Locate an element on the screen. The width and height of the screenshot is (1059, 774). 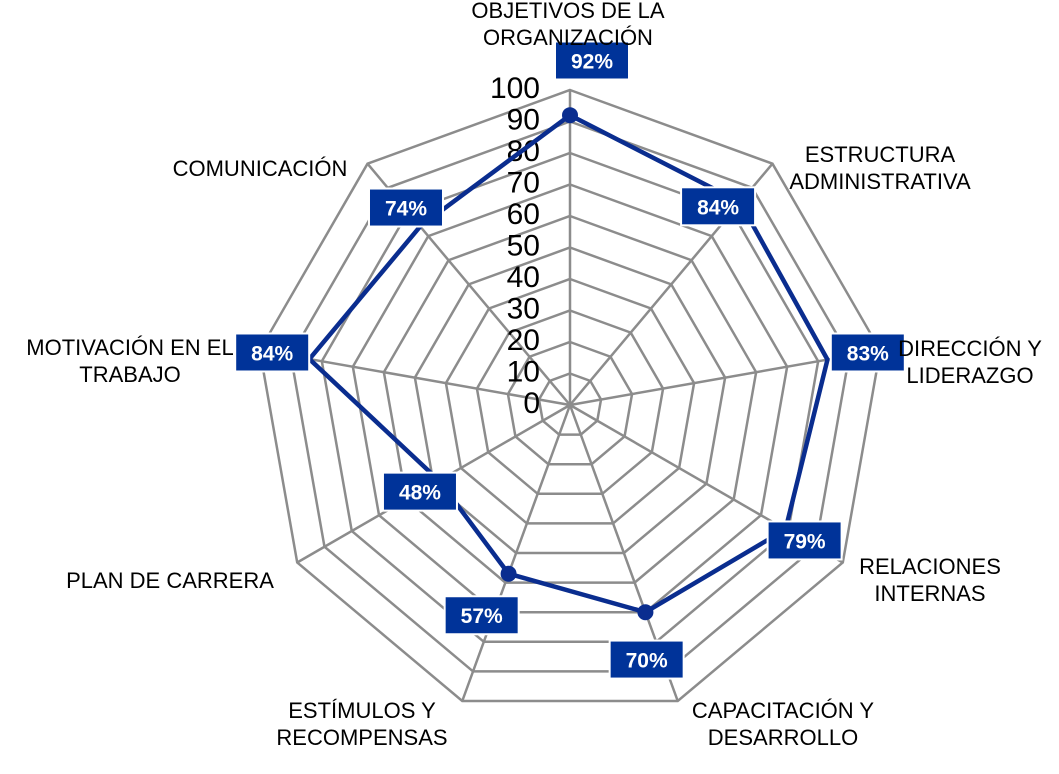
category-label: DIRECCIÓN Y LIDERAZGO is located at coordinates (970, 362).